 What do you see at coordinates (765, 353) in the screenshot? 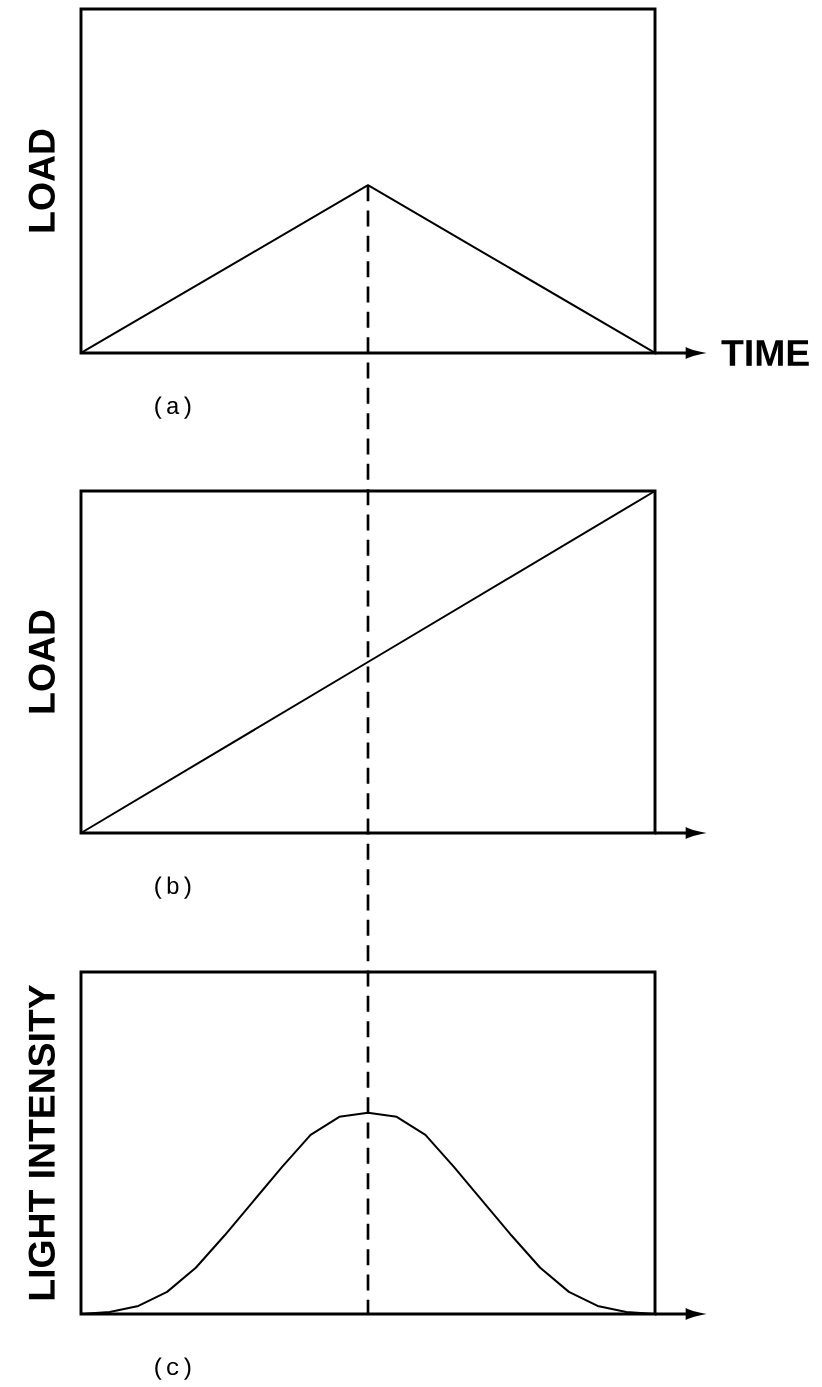
I see `x-axis-title: TIME` at bounding box center [765, 353].